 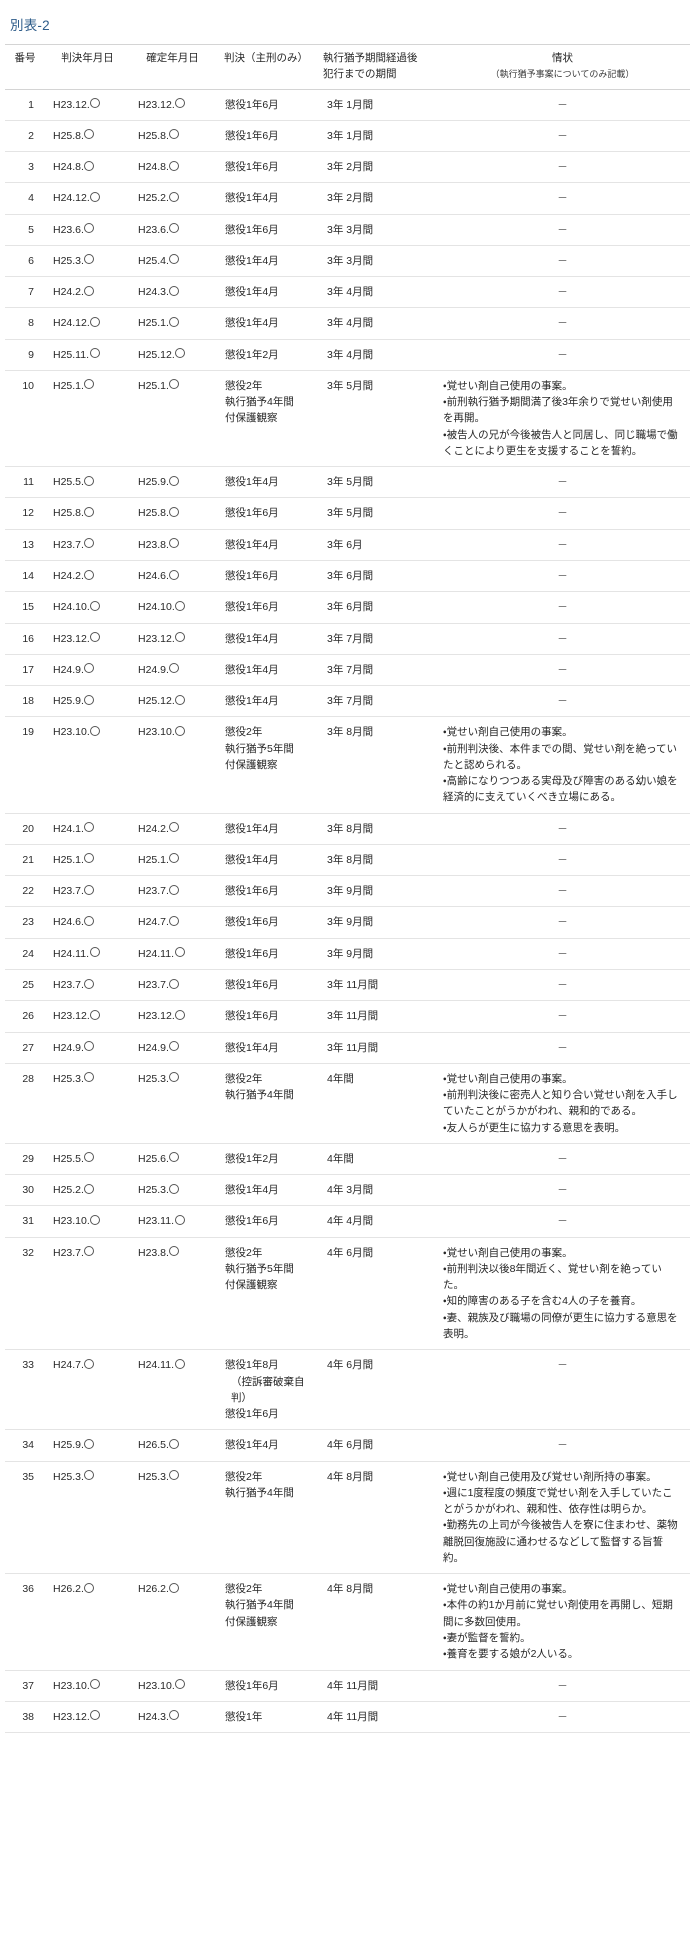 I want to click on cell-judgment-date: H24.6., so click(x=87, y=922).